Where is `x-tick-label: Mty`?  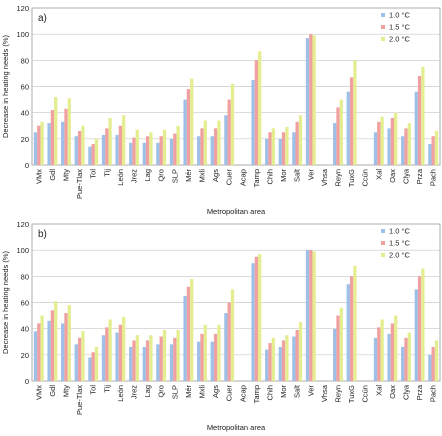 x-tick-label: Mty is located at coordinates (66, 391).